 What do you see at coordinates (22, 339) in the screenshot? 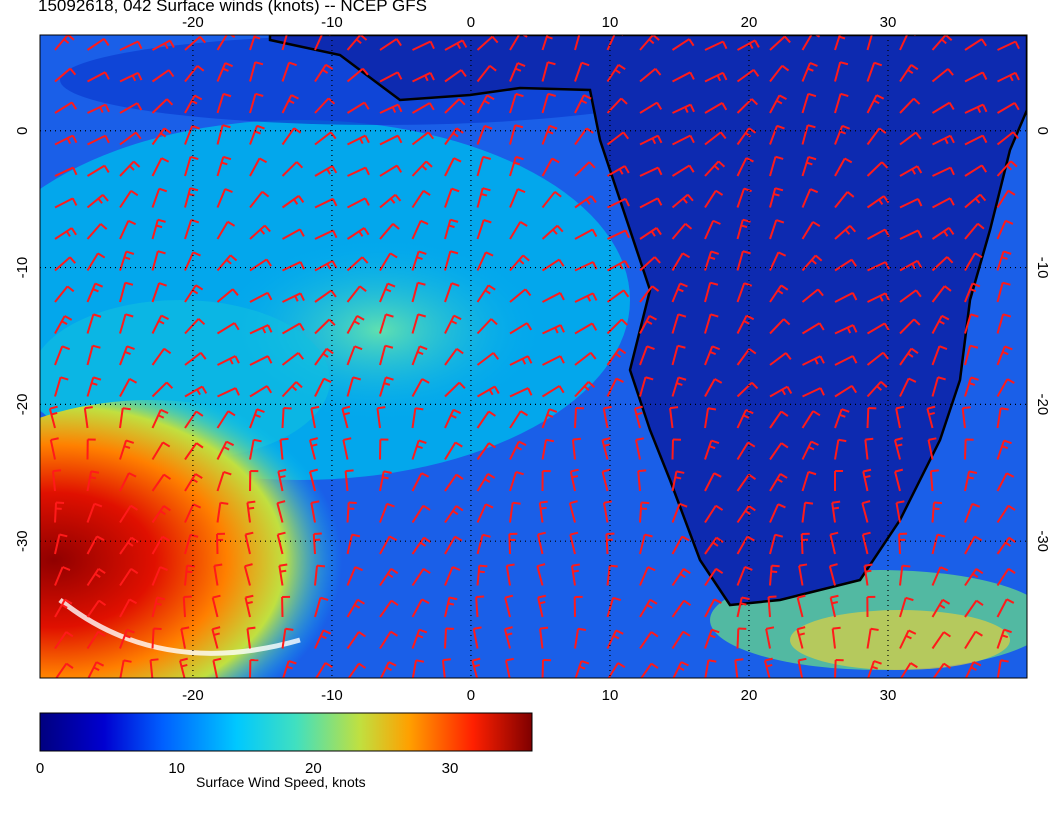
I see `lat-ticks-left: 0 -10 -20 -30` at bounding box center [22, 339].